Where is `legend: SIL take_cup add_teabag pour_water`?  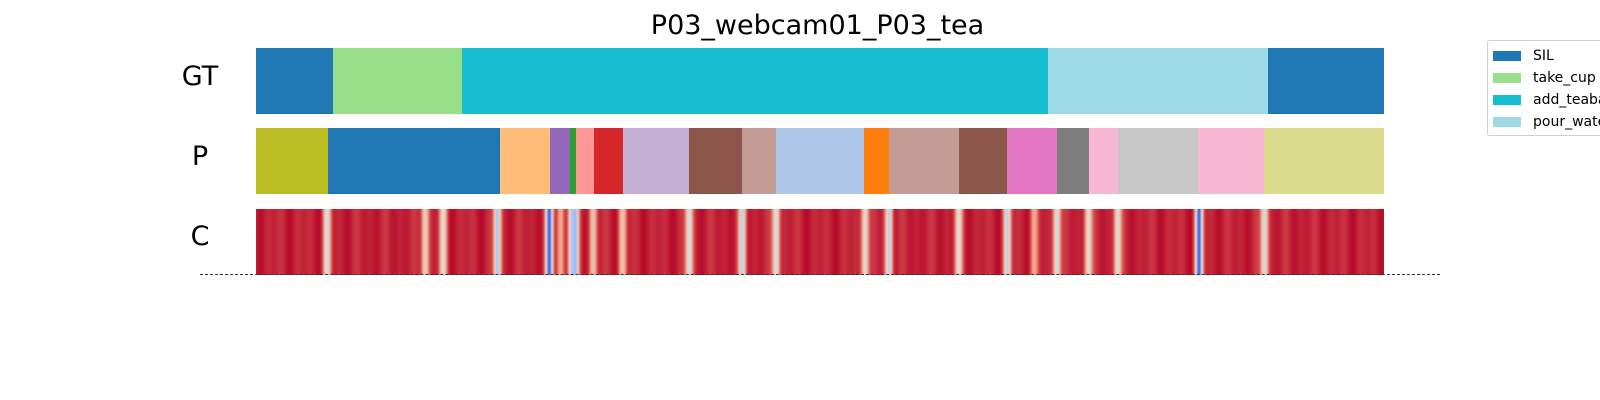
legend: SIL take_cup add_teabag pour_water is located at coordinates (1543, 88).